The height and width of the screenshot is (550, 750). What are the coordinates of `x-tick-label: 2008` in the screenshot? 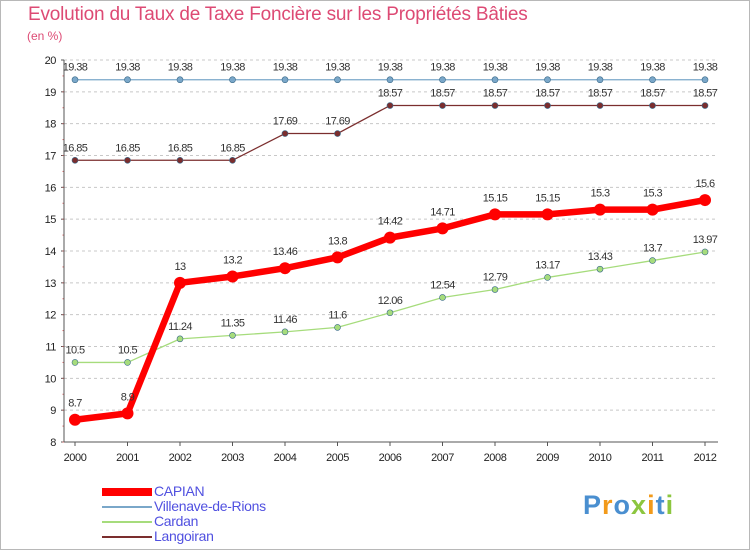 It's located at (495, 458).